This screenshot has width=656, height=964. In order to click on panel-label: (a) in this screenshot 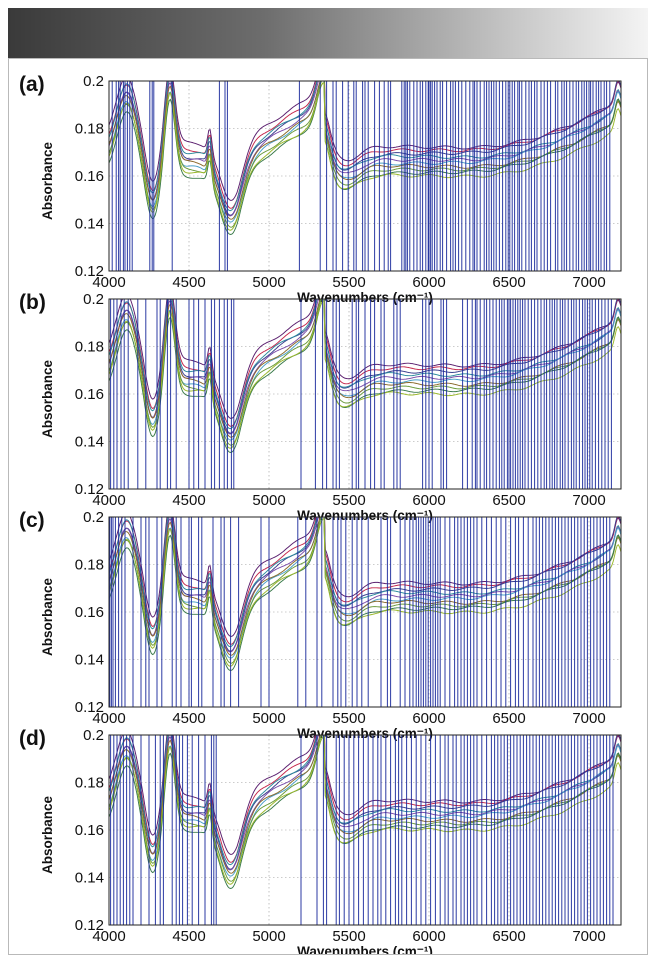, I will do `click(32, 84)`.